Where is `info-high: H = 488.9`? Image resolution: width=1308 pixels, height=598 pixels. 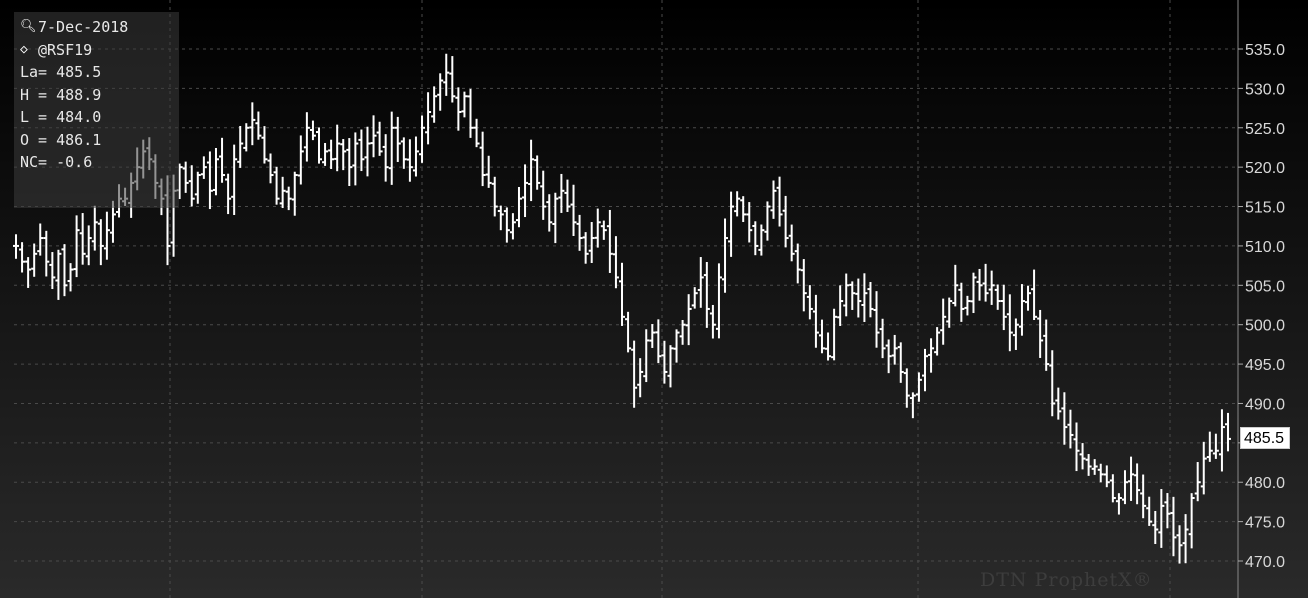 info-high: H = 488.9 is located at coordinates (61, 94).